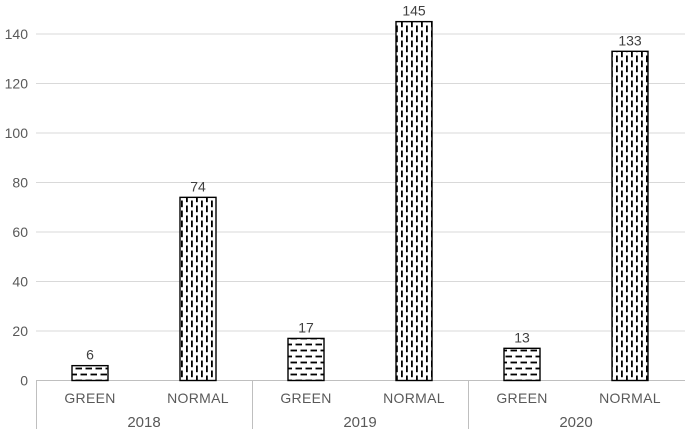  Describe the element at coordinates (17, 133) in the screenshot. I see `y-tick-label: 100` at that location.